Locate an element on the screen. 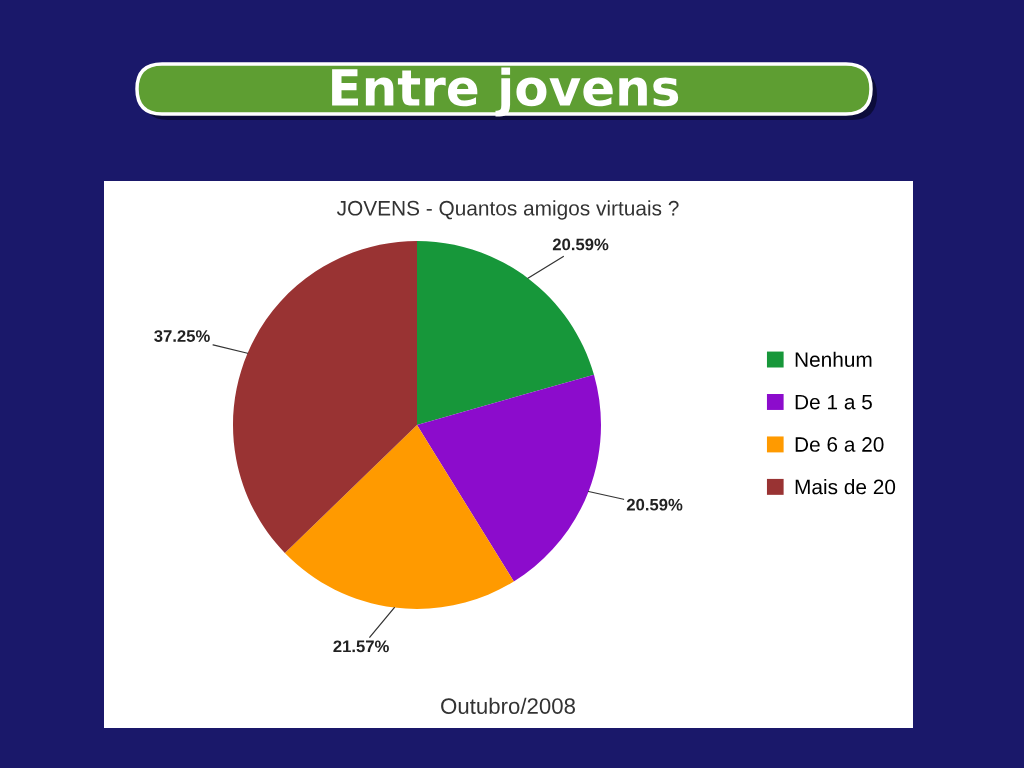 The height and width of the screenshot is (768, 1024). legend-label: Mais de 20 is located at coordinates (845, 487).